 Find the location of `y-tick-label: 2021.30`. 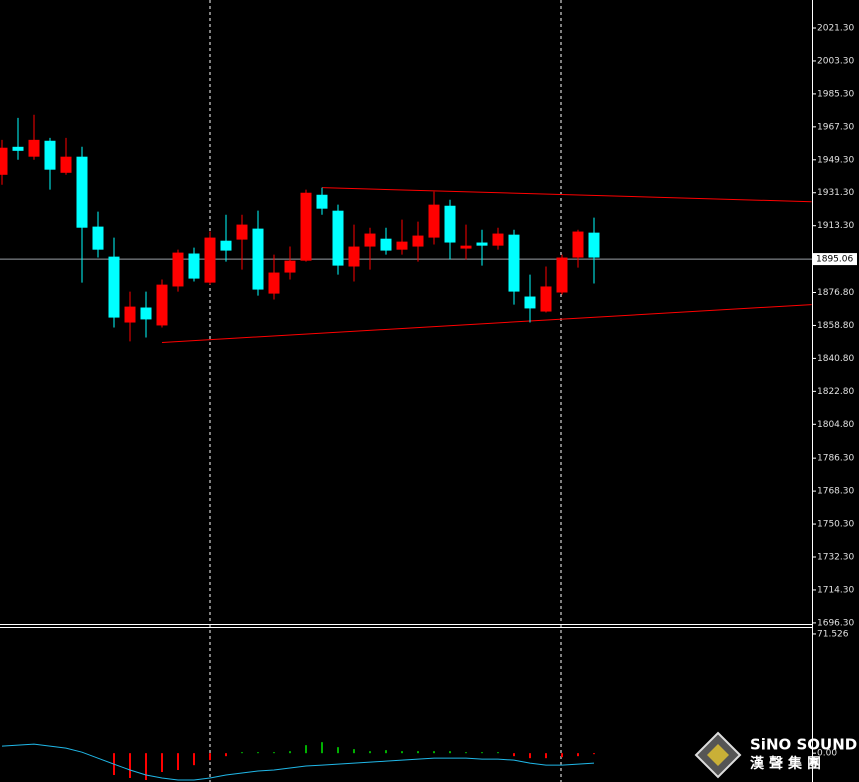

y-tick-label: 2021.30 is located at coordinates (835, 29).